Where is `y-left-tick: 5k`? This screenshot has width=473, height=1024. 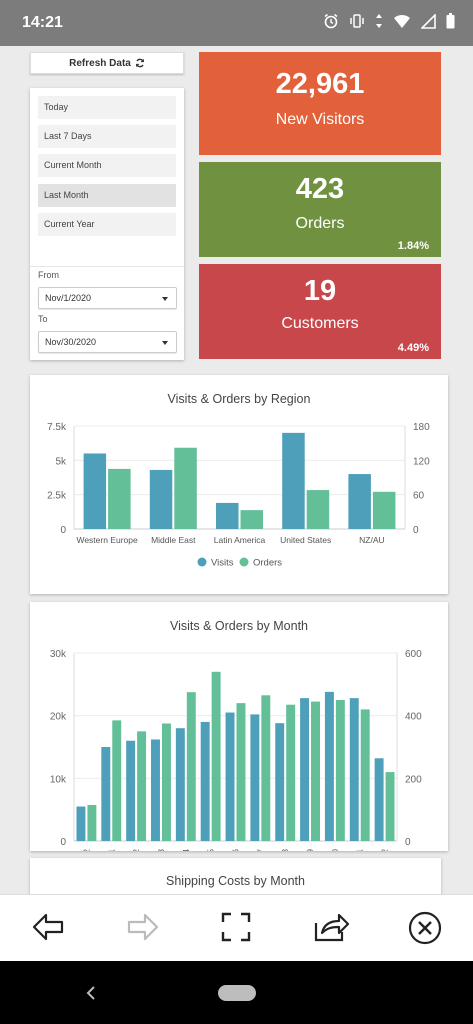 y-left-tick: 5k is located at coordinates (61, 461).